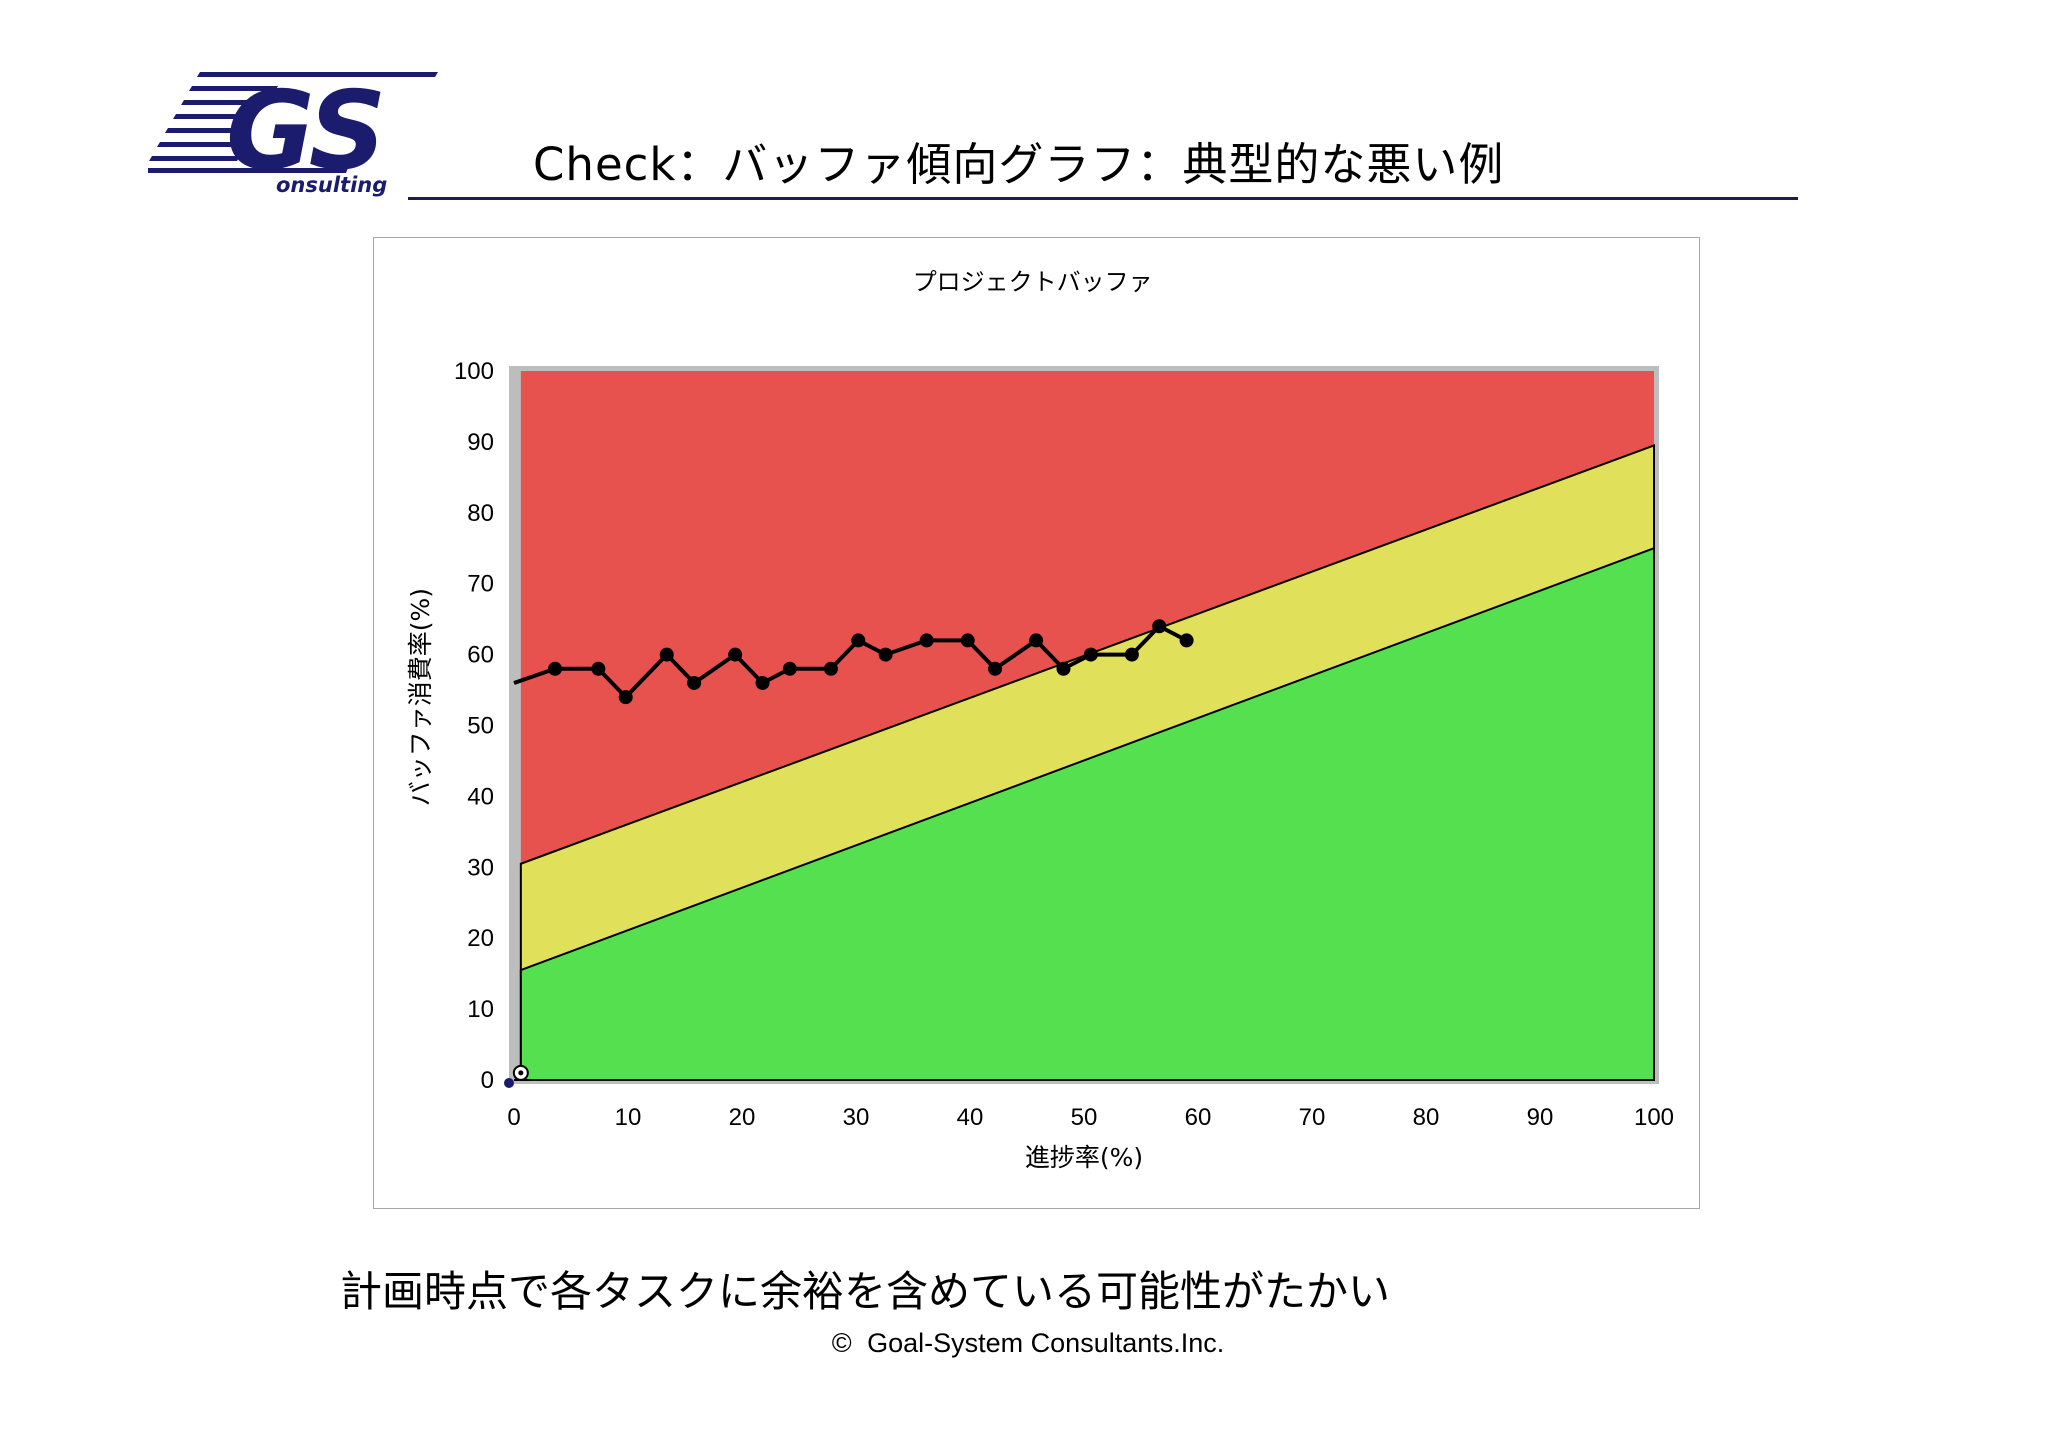 The image size is (2048, 1447). I want to click on x-tick-label: 50, so click(1084, 1117).